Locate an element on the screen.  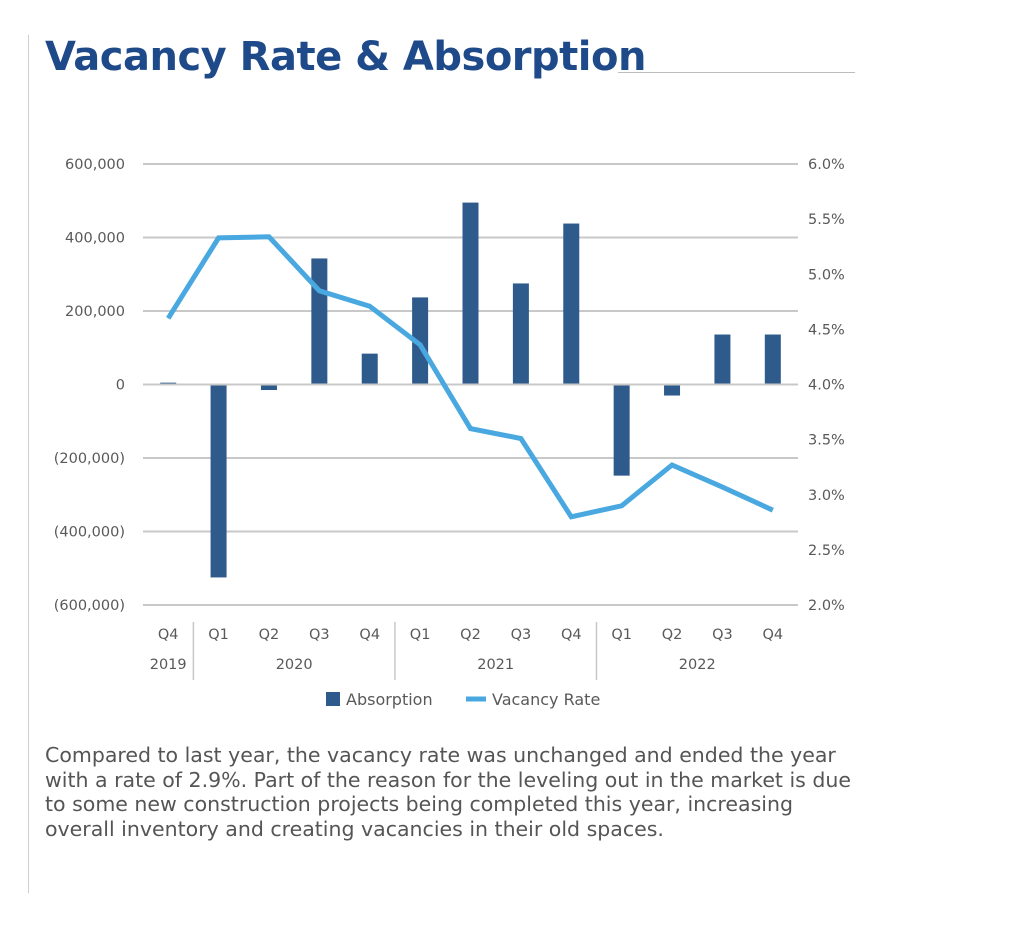
title-rule is located at coordinates (736, 72).